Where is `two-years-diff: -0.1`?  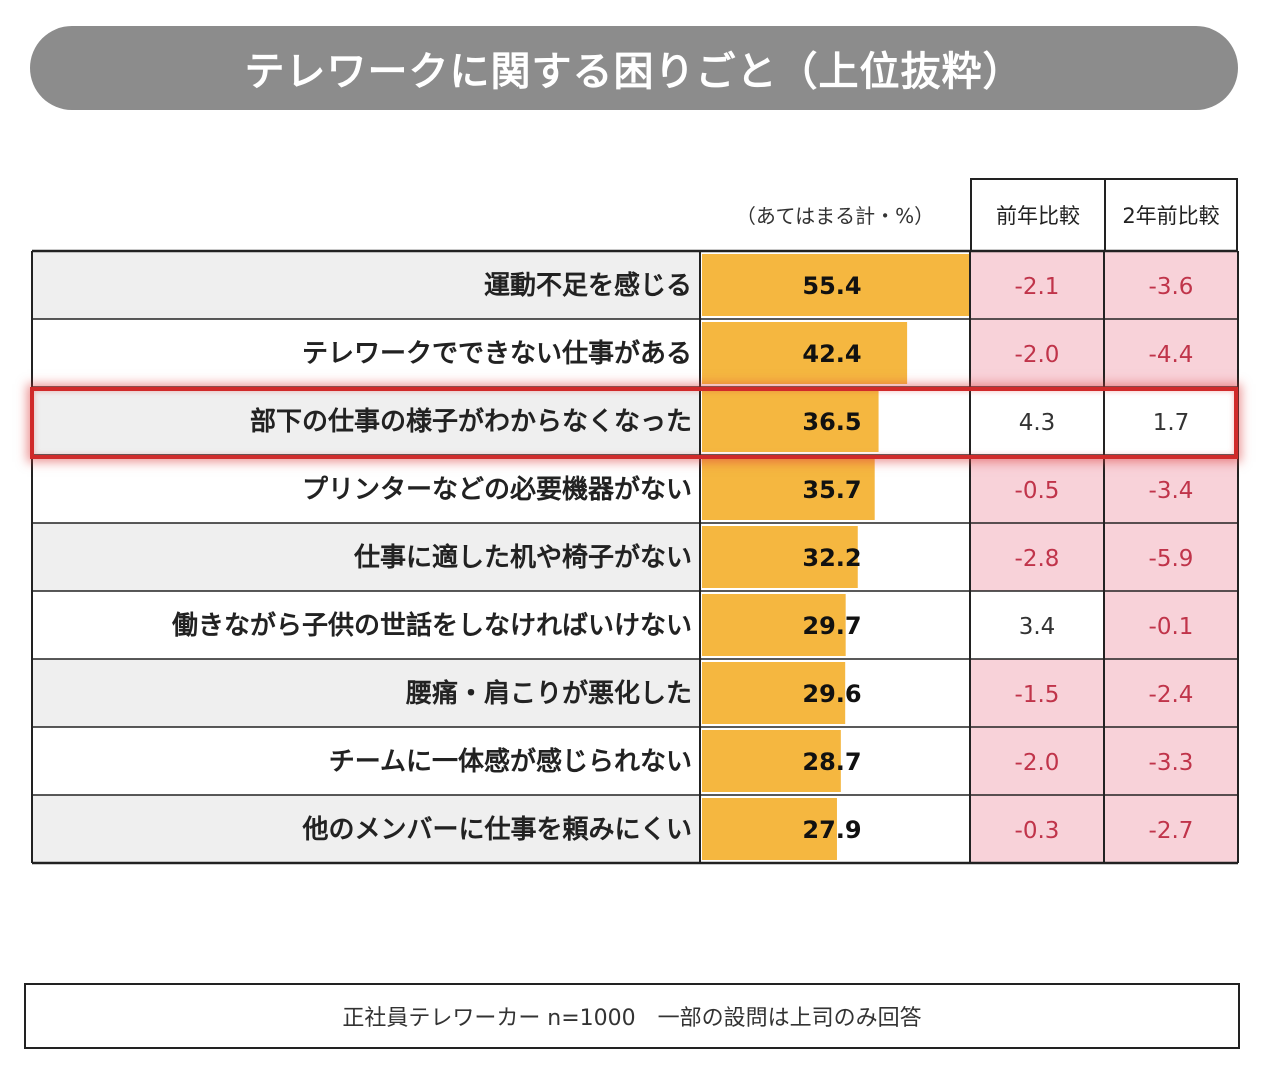
two-years-diff: -0.1 is located at coordinates (1171, 627).